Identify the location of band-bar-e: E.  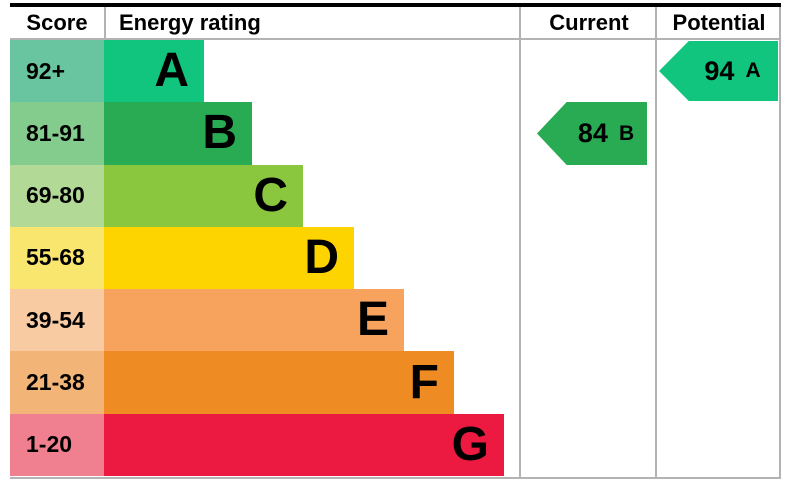
(254, 320).